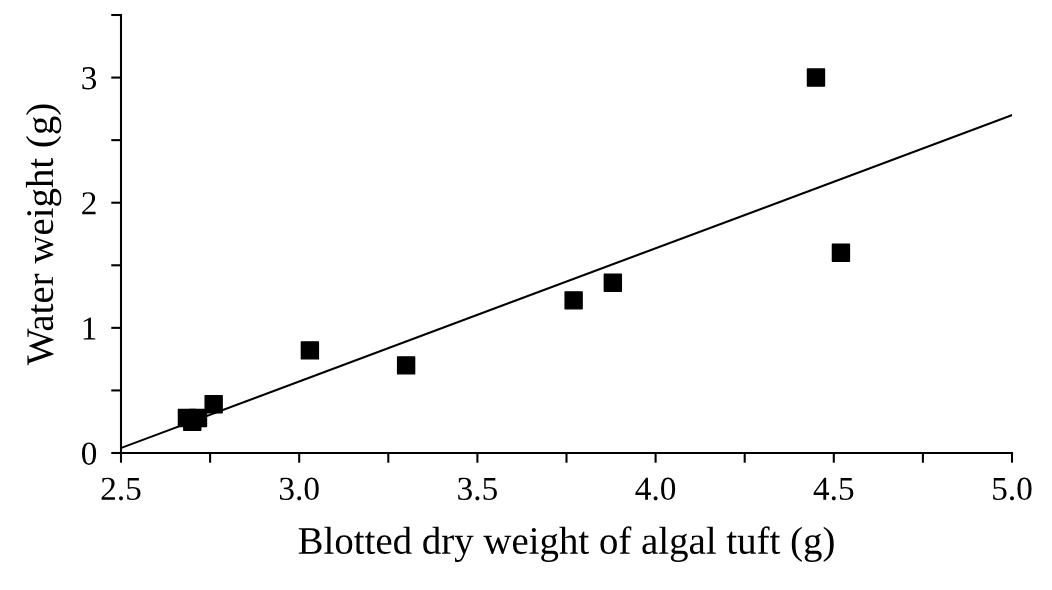  What do you see at coordinates (89, 328) in the screenshot?
I see `y-tick-label: 1` at bounding box center [89, 328].